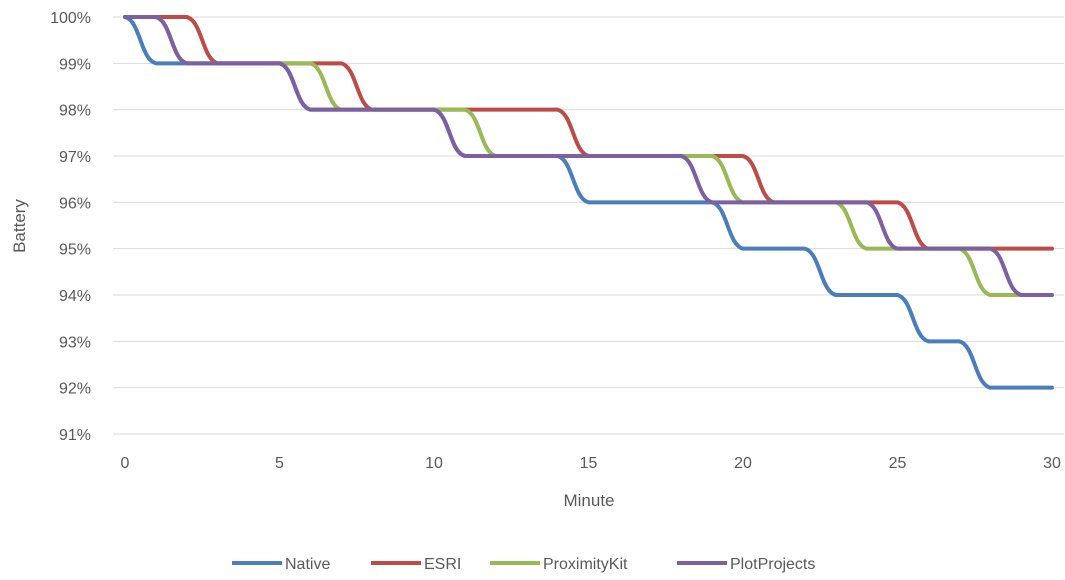  What do you see at coordinates (75, 250) in the screenshot?
I see `y-tick-label: 95%` at bounding box center [75, 250].